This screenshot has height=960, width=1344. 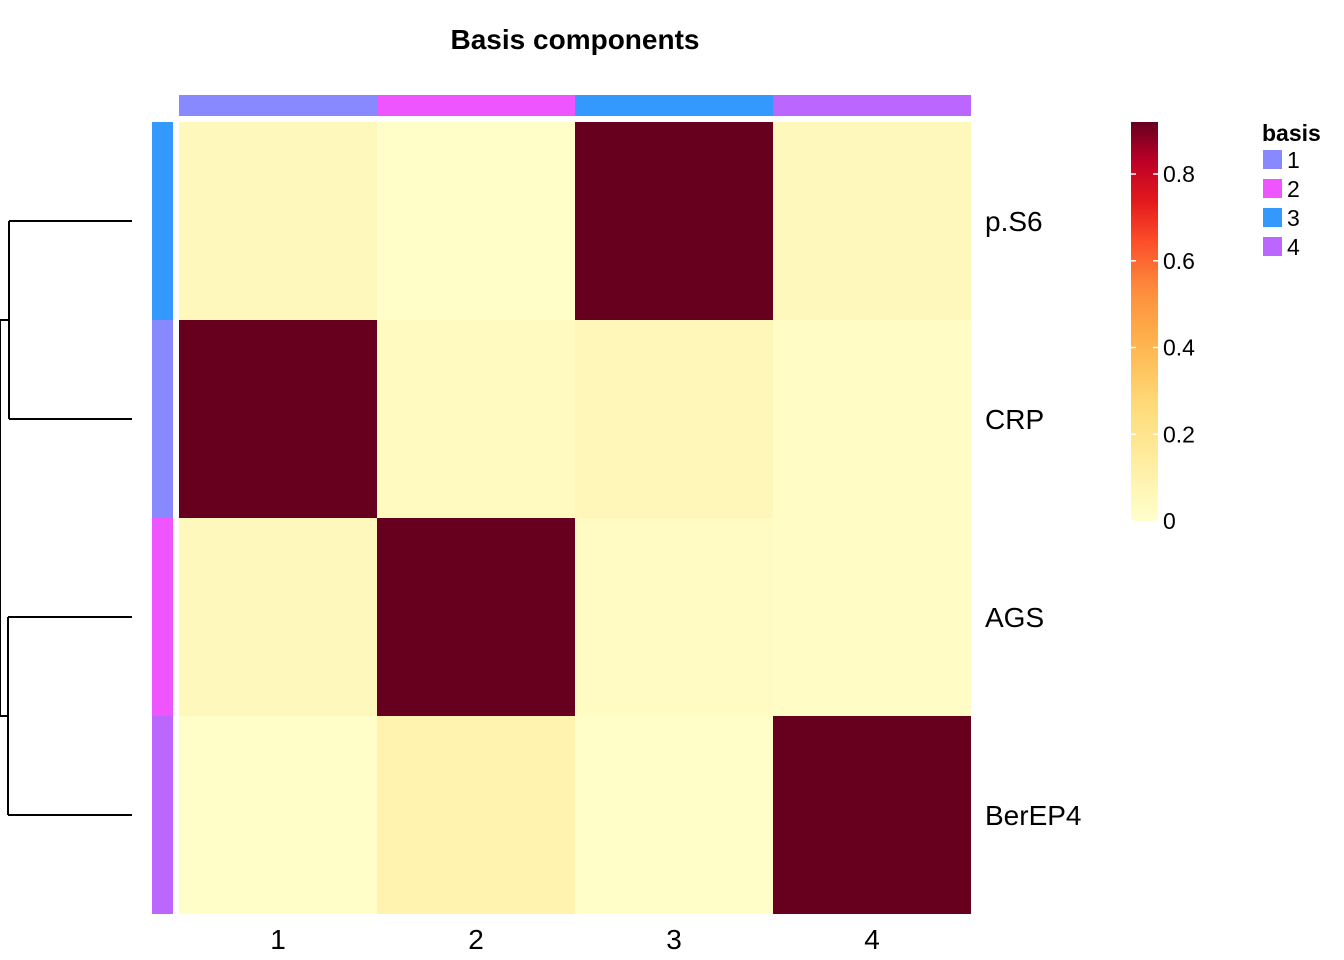 What do you see at coordinates (1163, 328) in the screenshot?
I see `colorbar: 0 0.2 0.4 0.6 0.8` at bounding box center [1163, 328].